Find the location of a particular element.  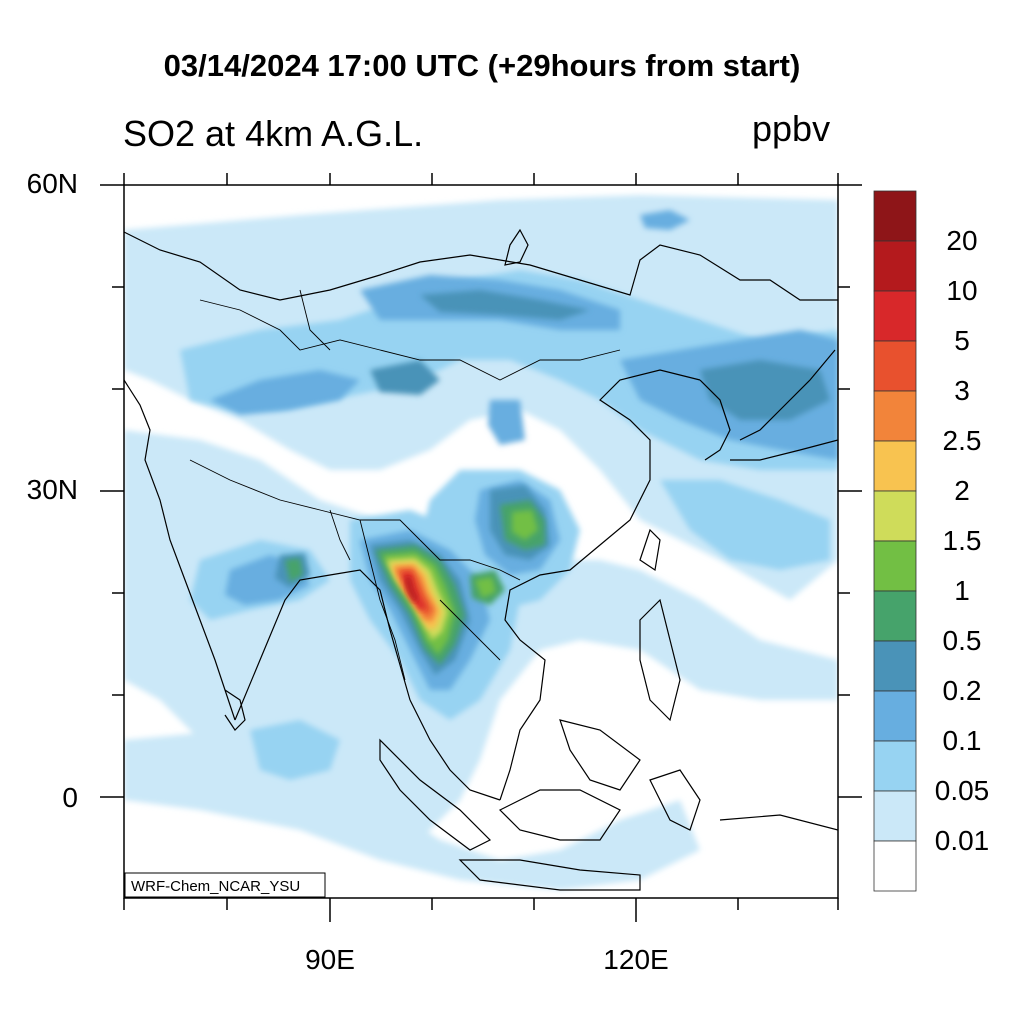

colorbar-label: 1.5 is located at coordinates (962, 540).